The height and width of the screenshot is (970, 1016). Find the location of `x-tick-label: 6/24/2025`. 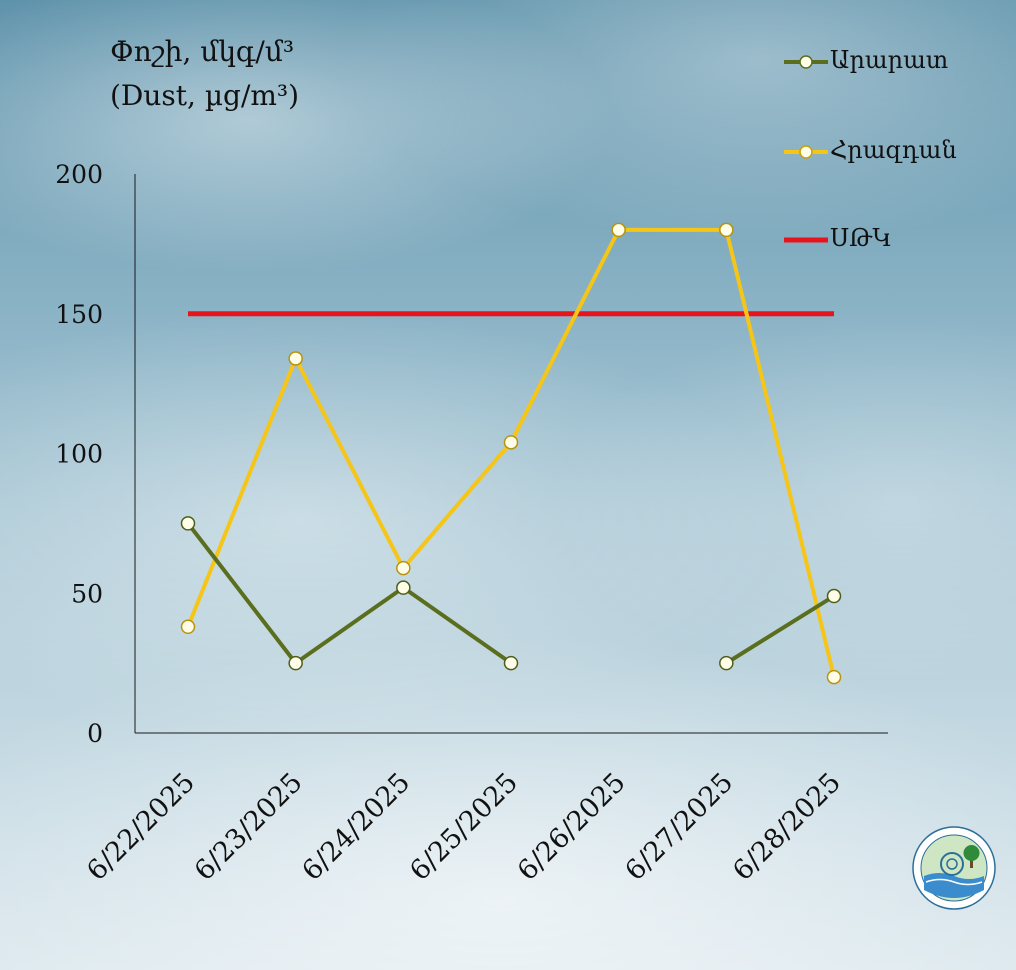

x-tick-label: 6/24/2025 is located at coordinates (356, 827).